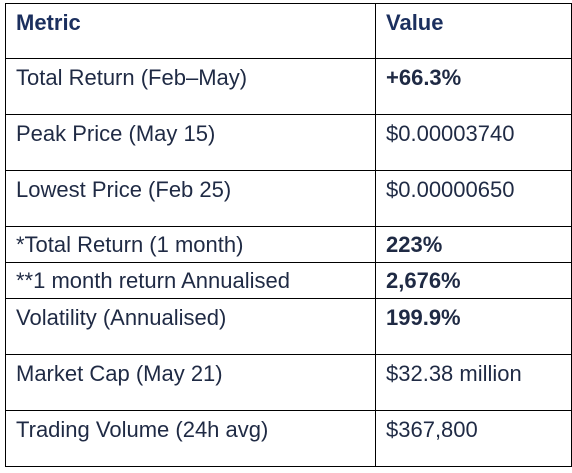 This screenshot has width=572, height=473. What do you see at coordinates (190, 326) in the screenshot?
I see `metric-cell: Volatility (Annualised)` at bounding box center [190, 326].